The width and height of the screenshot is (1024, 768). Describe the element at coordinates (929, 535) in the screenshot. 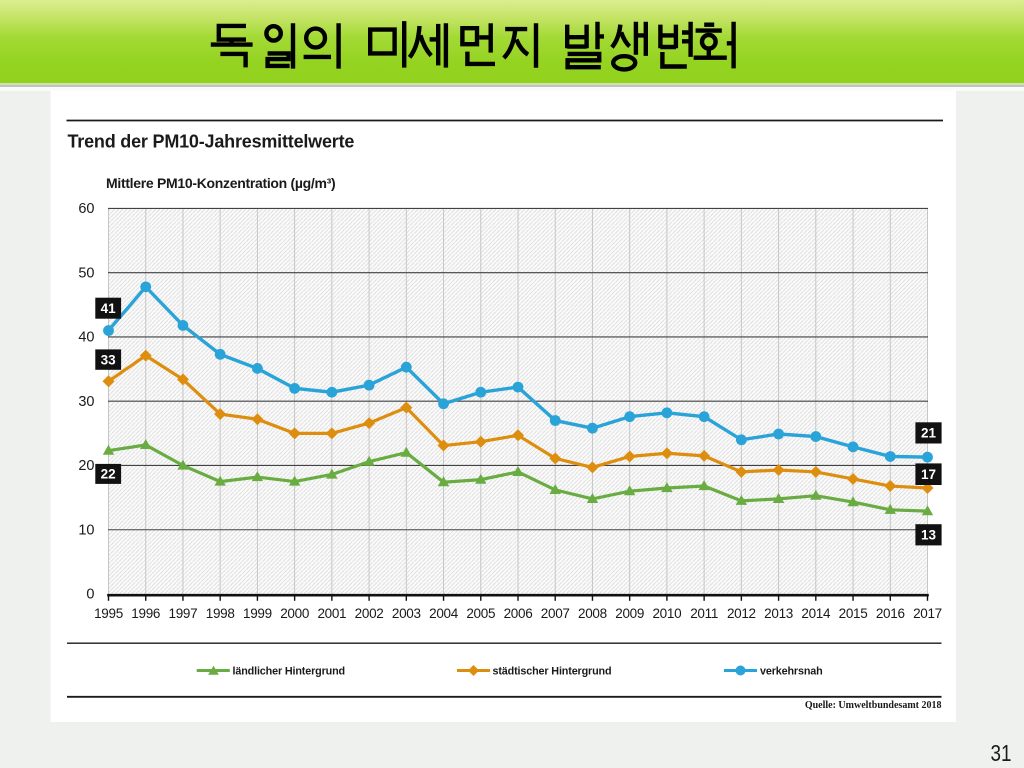

I see `svg-text: 13` at that location.